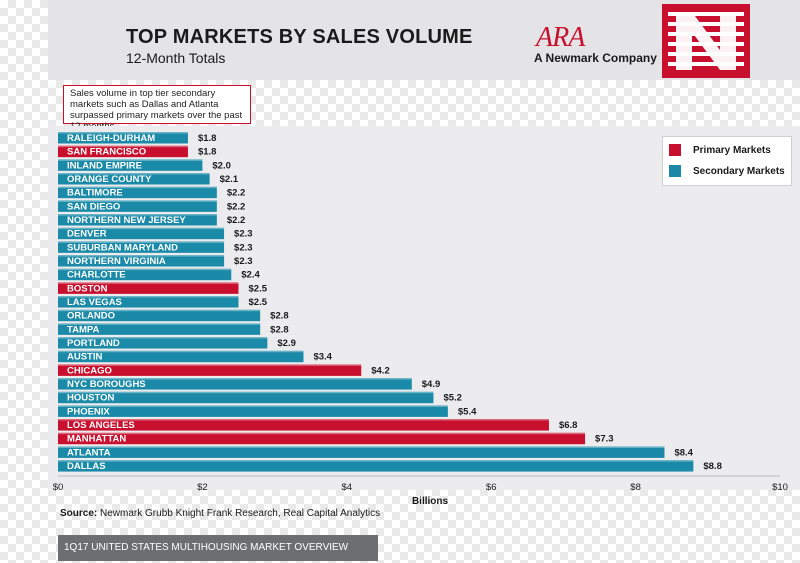 The height and width of the screenshot is (563, 800). What do you see at coordinates (727, 161) in the screenshot?
I see `chart-legend: Primary Markets Secondary Markets` at bounding box center [727, 161].